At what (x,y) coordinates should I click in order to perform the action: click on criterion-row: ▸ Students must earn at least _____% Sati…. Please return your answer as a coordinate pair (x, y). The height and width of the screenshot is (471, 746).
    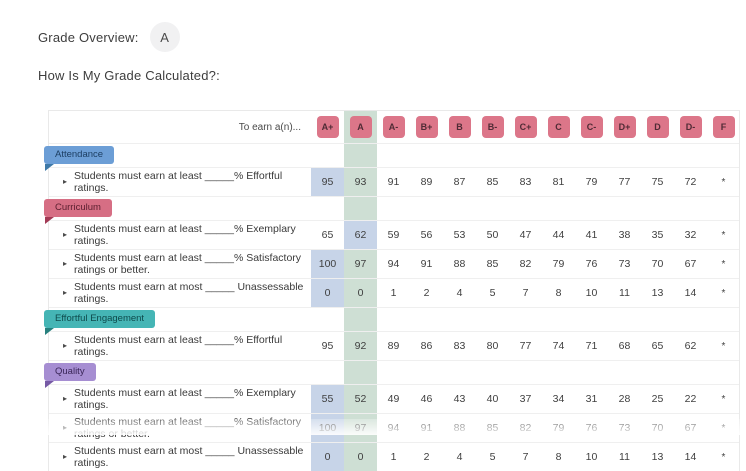
    Looking at the image, I should click on (394, 264).